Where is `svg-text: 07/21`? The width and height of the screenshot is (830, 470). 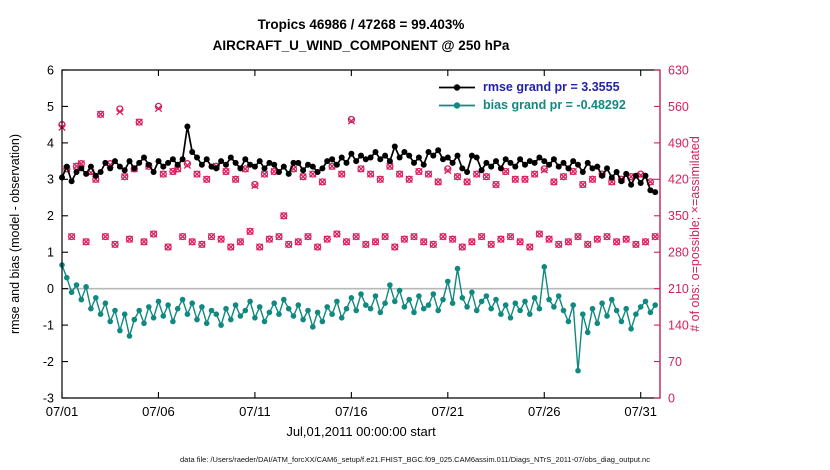
svg-text: 07/21 is located at coordinates (448, 411).